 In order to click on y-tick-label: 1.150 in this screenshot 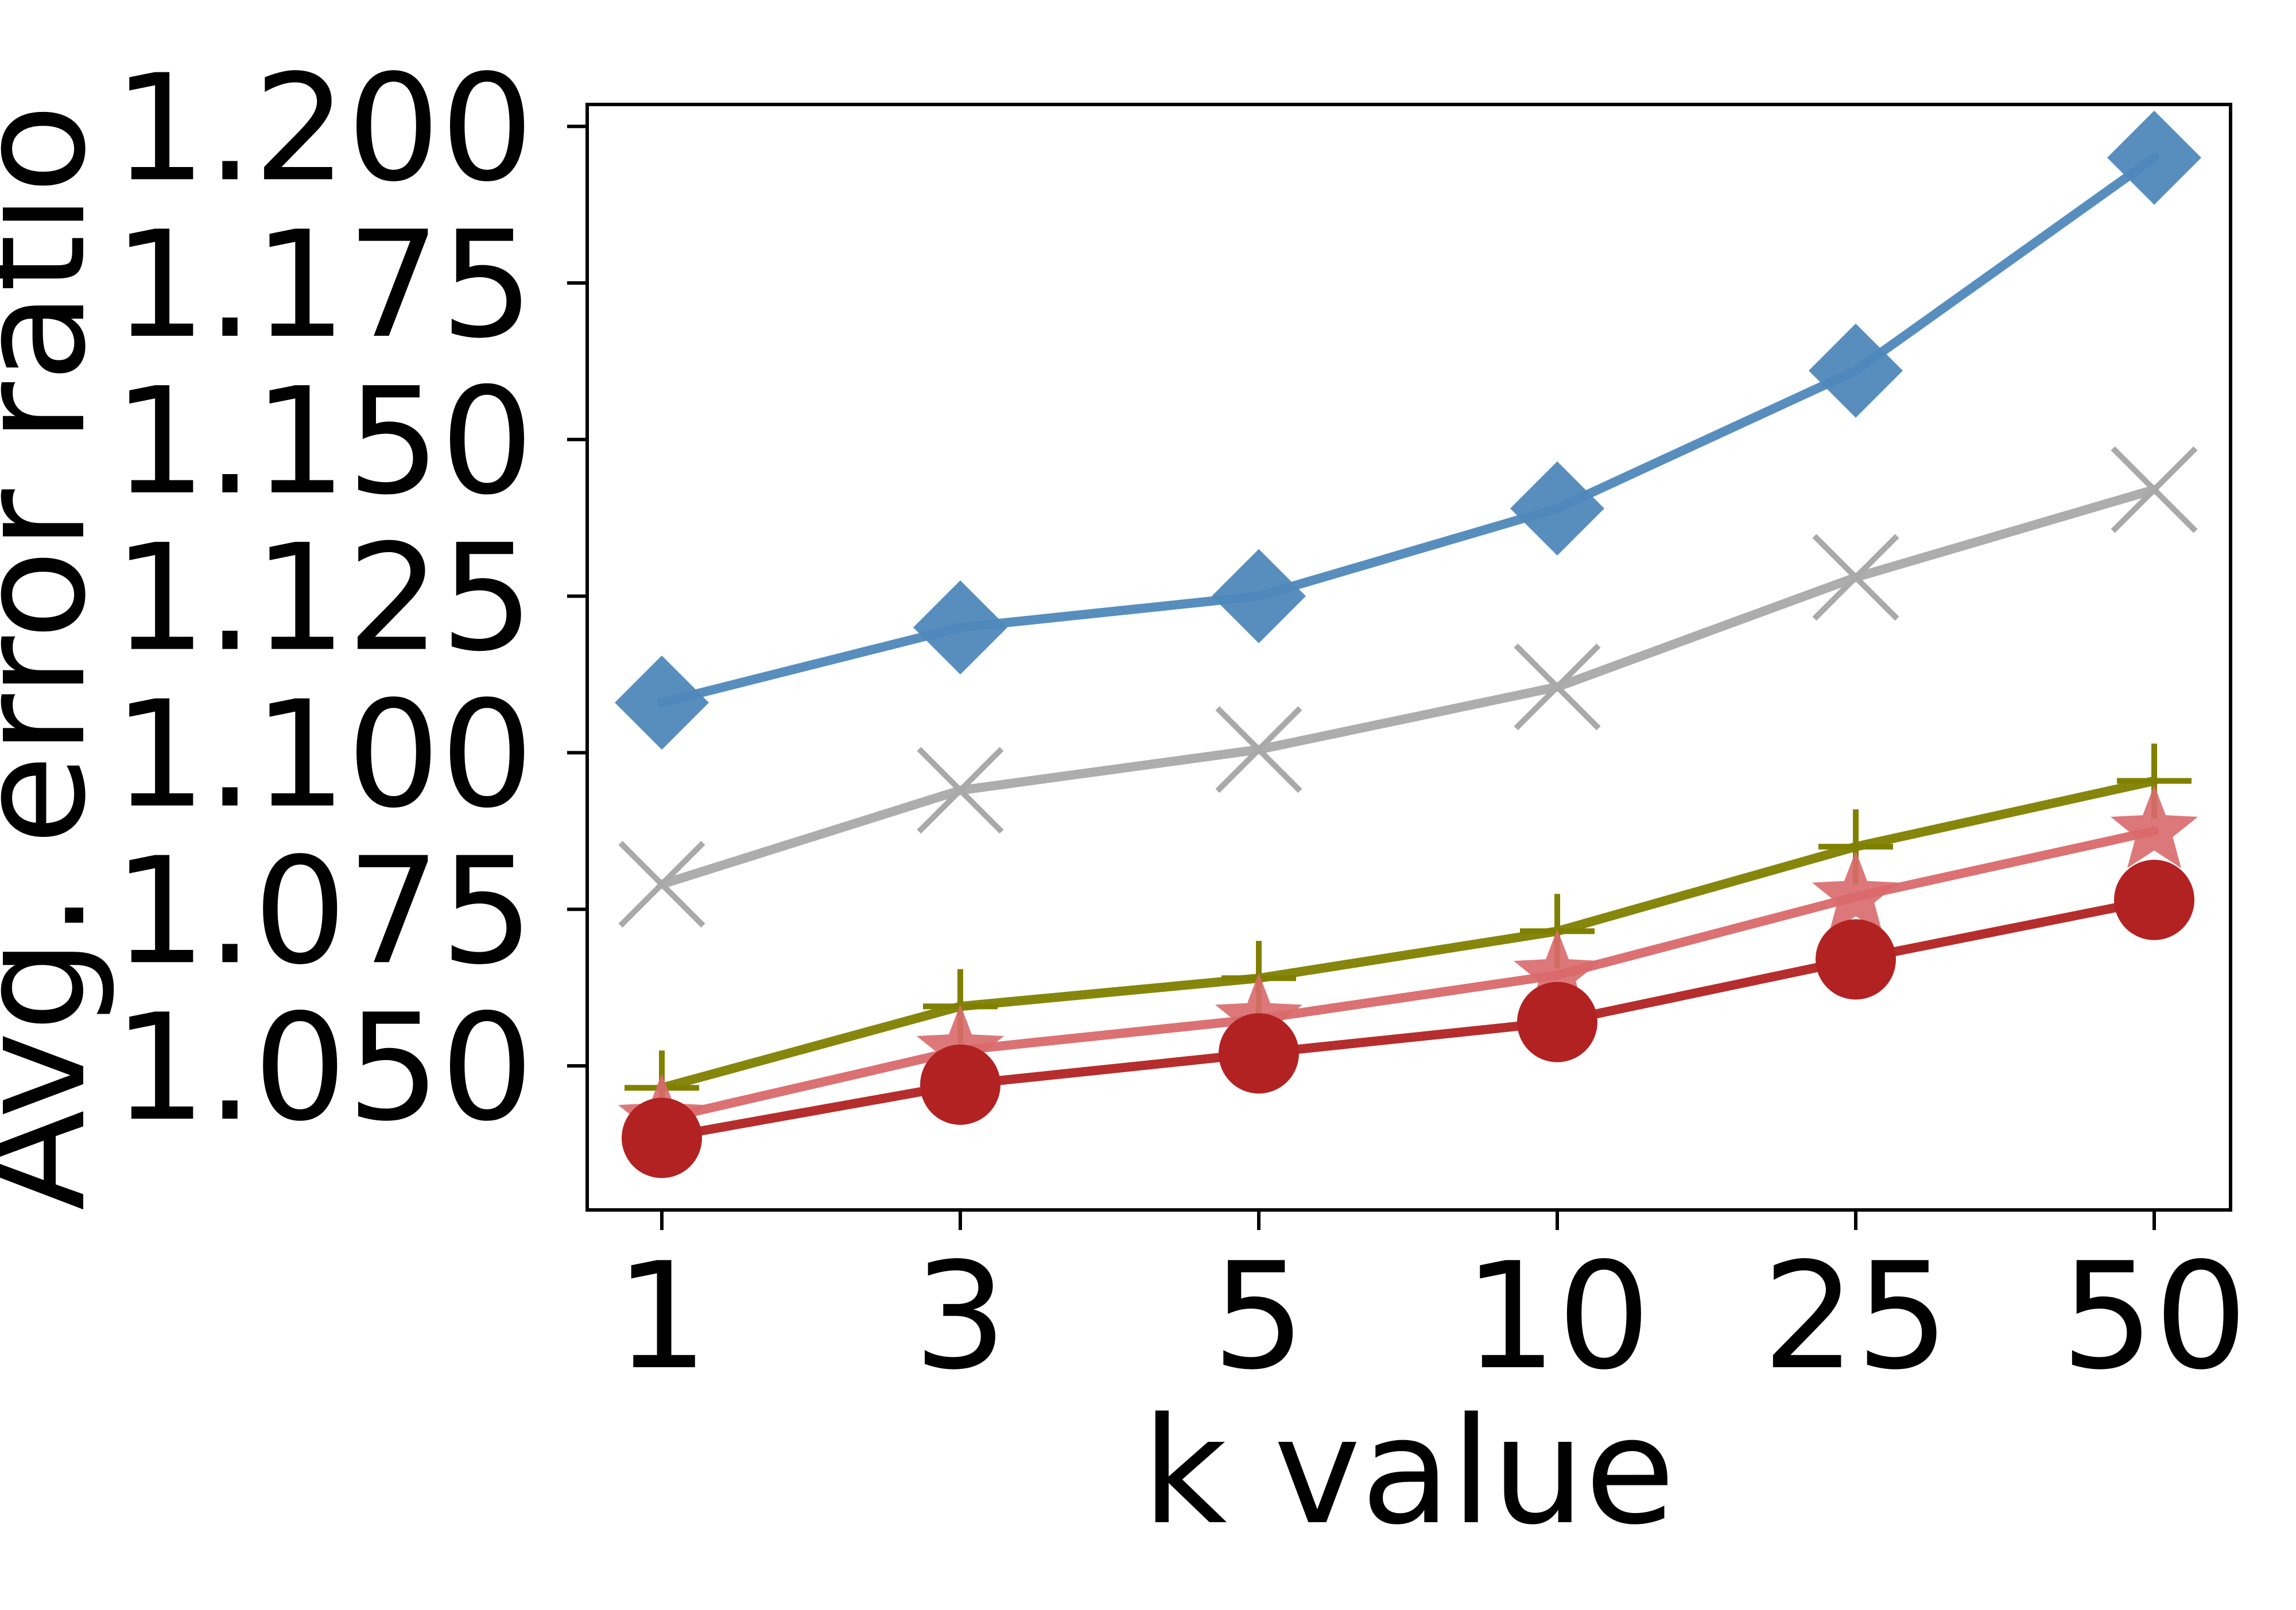, I will do `click(323, 441)`.